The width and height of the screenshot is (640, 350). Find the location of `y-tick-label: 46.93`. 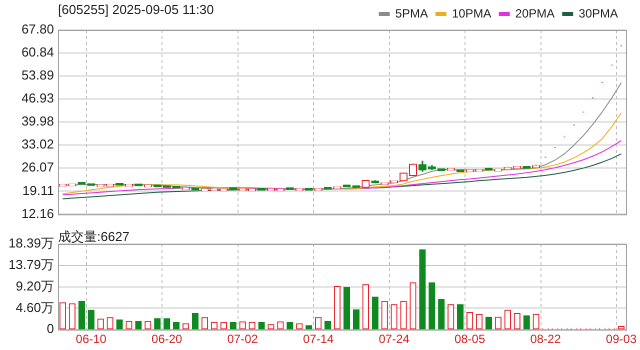

y-tick-label: 46.93 is located at coordinates (37, 98).